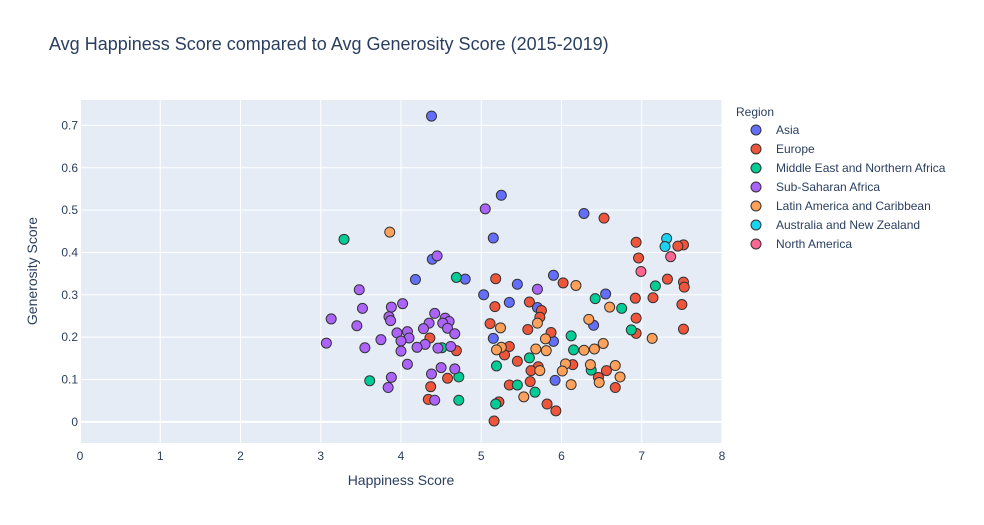 The height and width of the screenshot is (525, 984). Describe the element at coordinates (69, 168) in the screenshot. I see `y-tick-label: 0.6` at that location.